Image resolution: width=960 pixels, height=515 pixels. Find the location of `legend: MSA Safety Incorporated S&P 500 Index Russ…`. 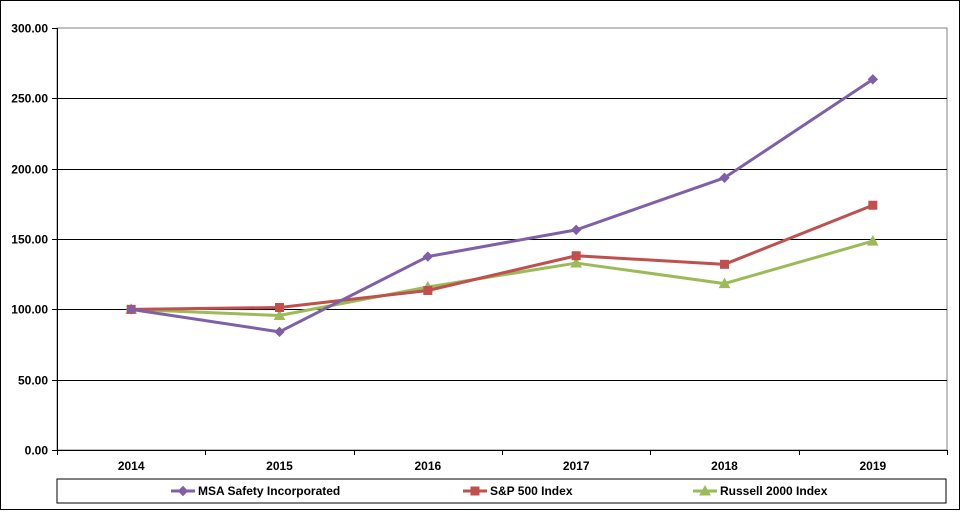

legend: MSA Safety Incorporated S&P 500 Index Russ… is located at coordinates (501, 491).